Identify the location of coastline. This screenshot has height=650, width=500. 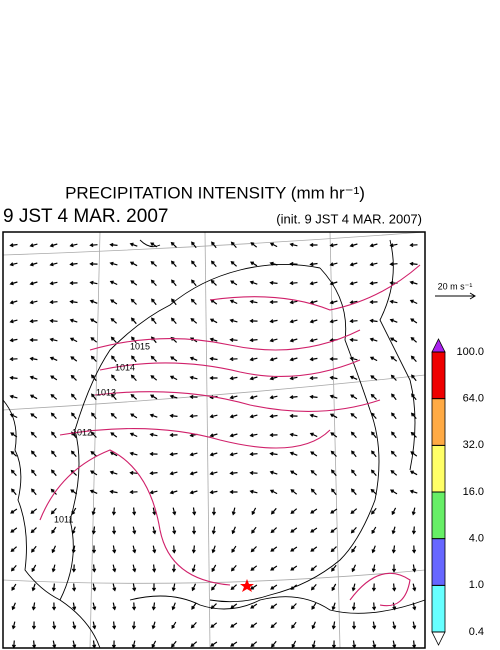
(51, 524).